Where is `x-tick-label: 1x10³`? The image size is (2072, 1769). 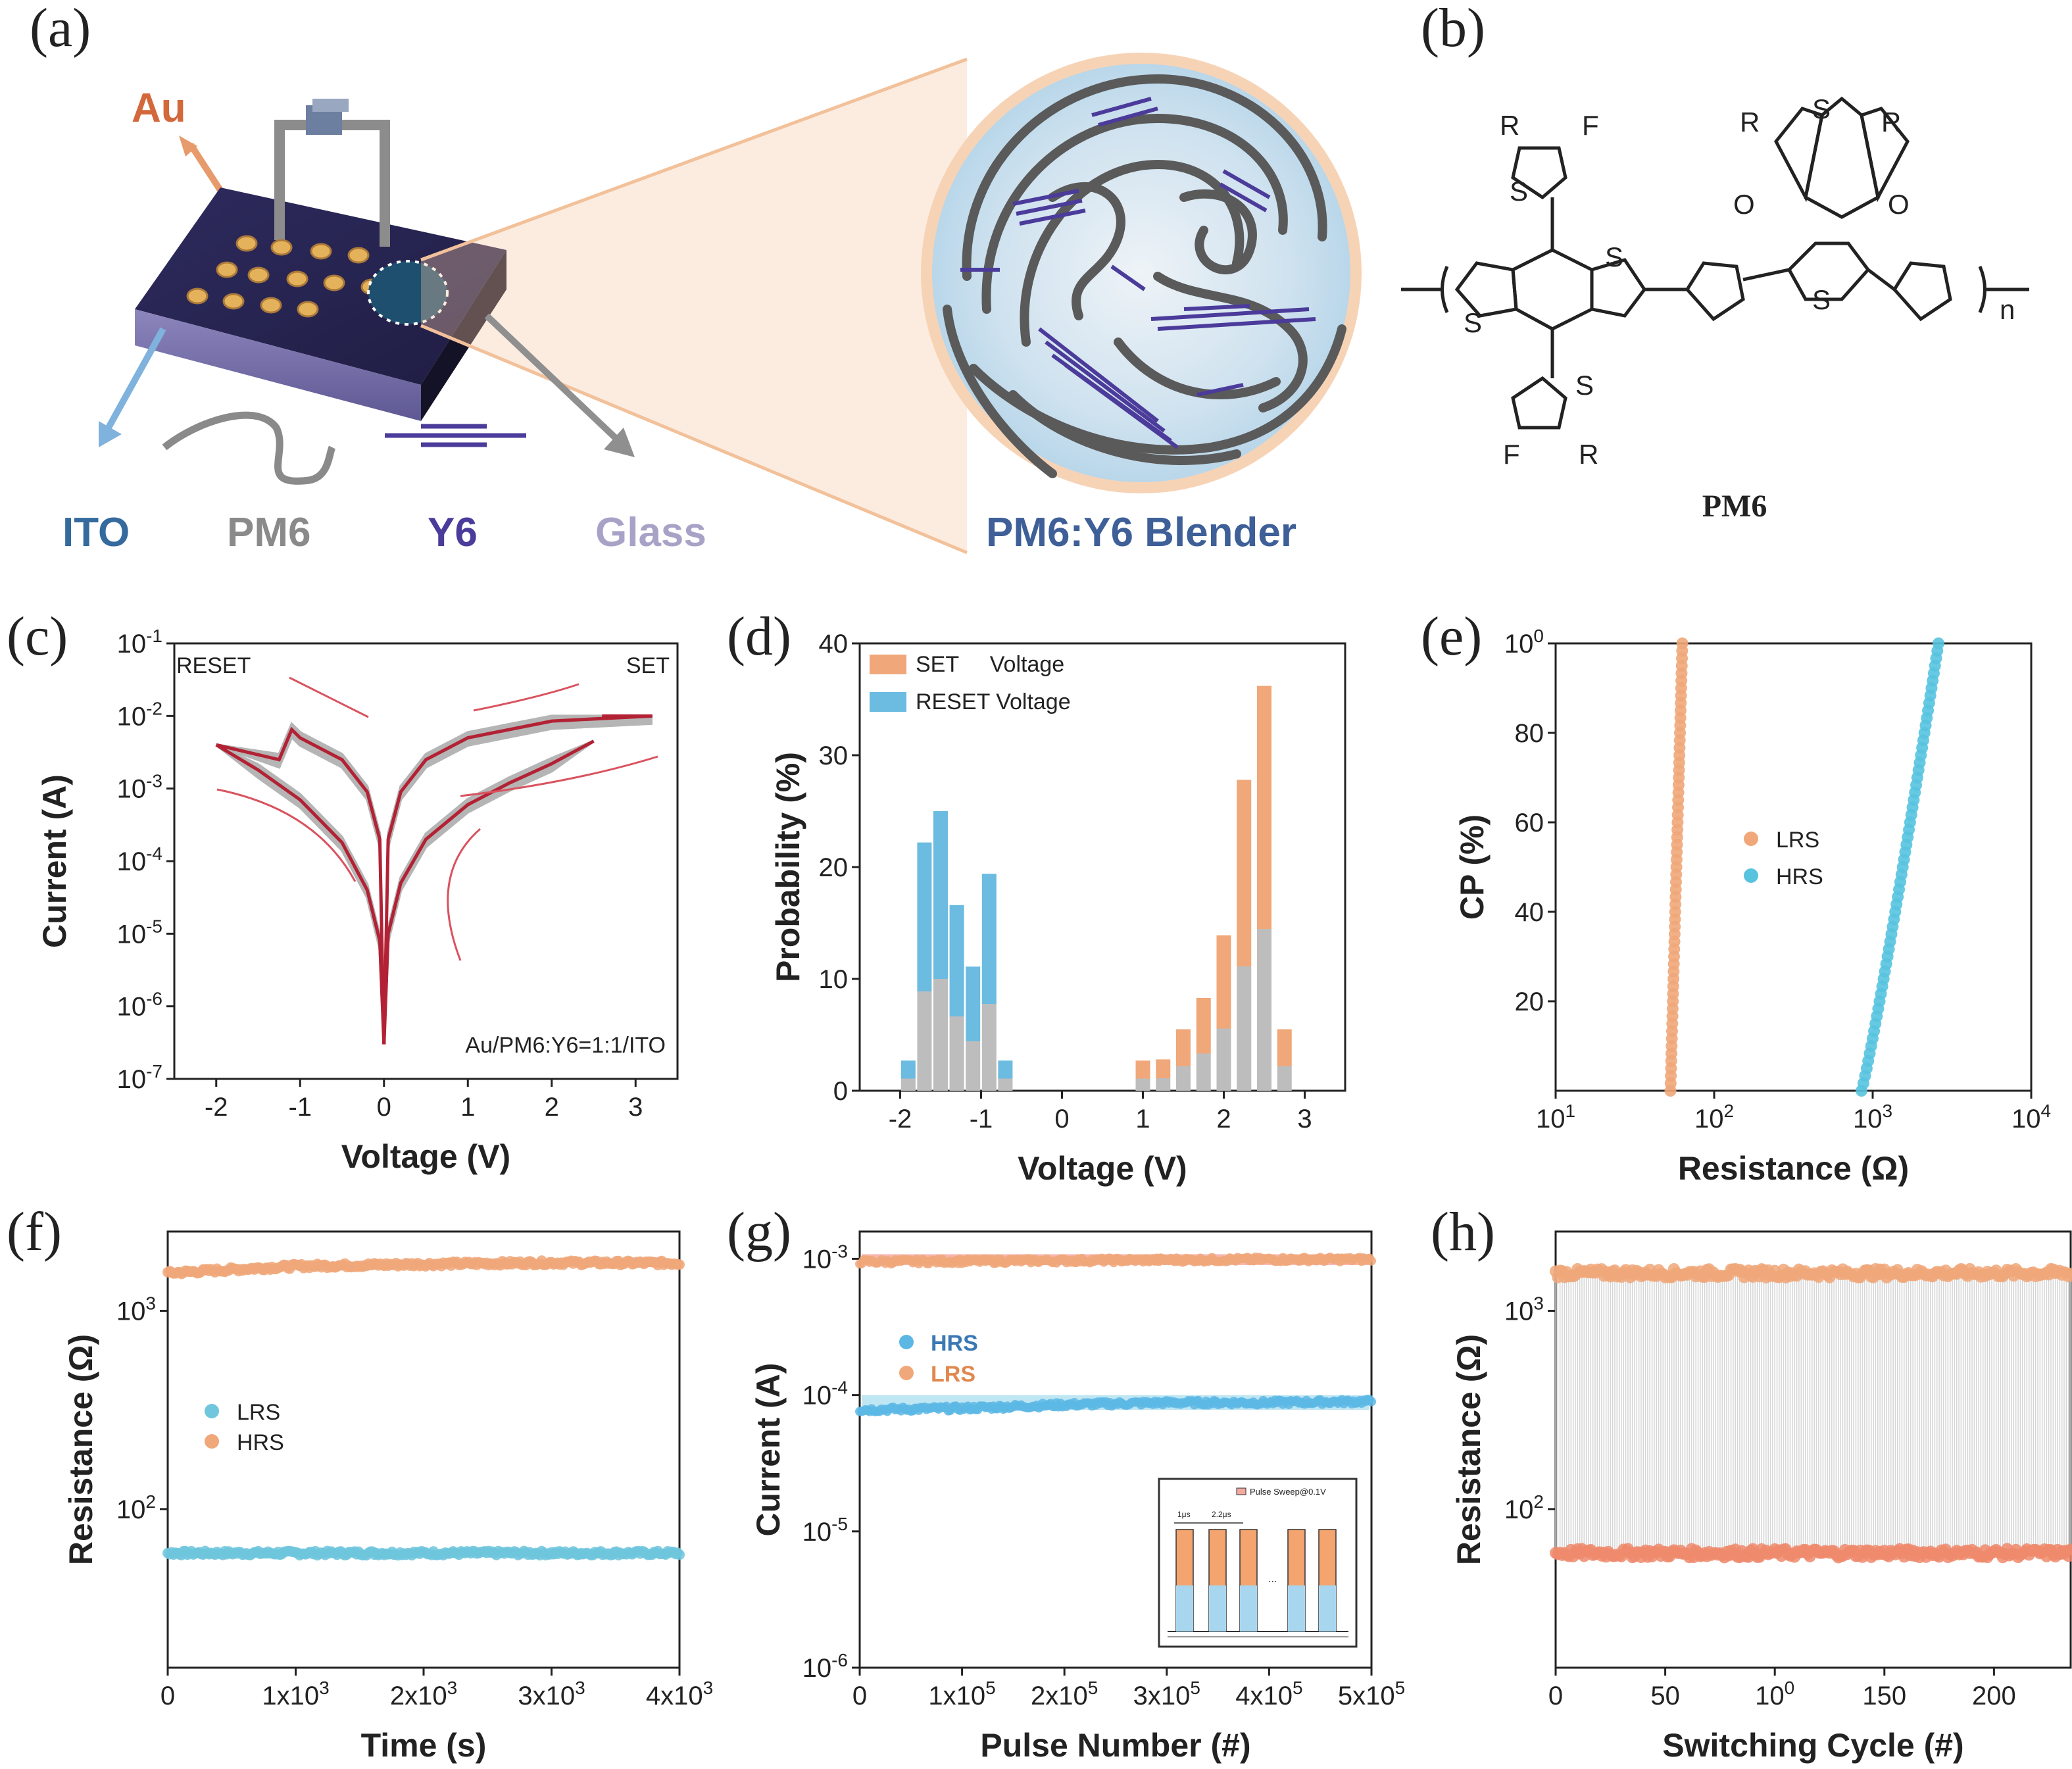
x-tick-label: 1x10³ is located at coordinates (295, 1694).